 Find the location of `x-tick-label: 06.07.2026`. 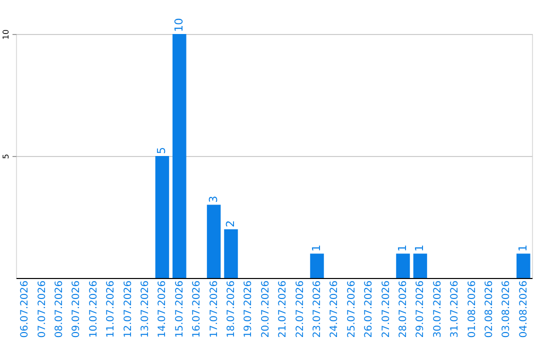

x-tick-label: 06.07.2026 is located at coordinates (25, 309).